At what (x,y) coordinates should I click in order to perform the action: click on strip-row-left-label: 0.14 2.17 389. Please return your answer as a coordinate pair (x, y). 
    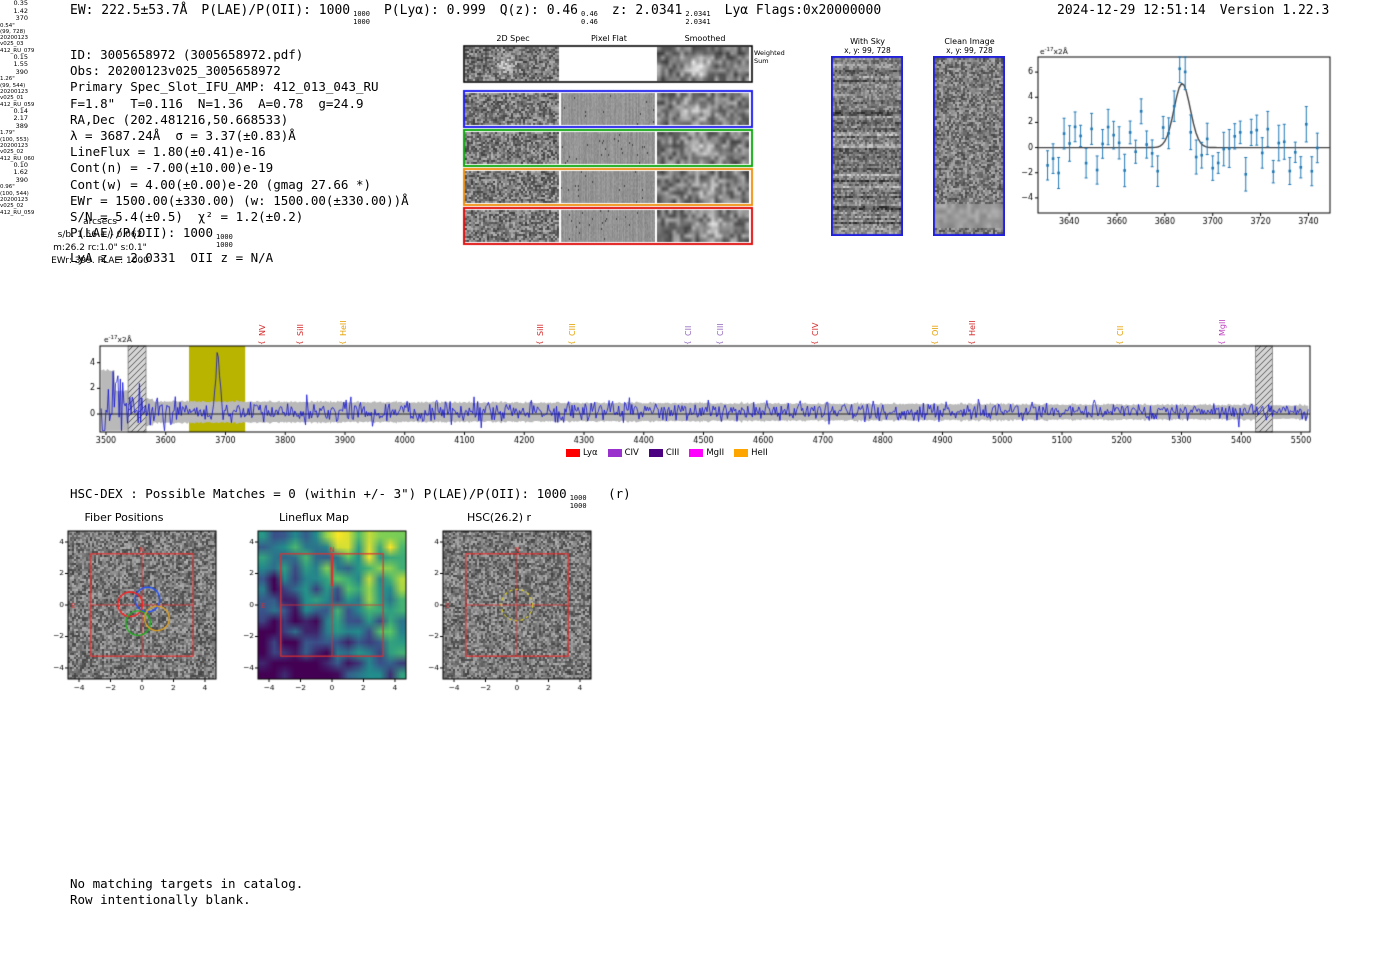
    Looking at the image, I should click on (14, 119).